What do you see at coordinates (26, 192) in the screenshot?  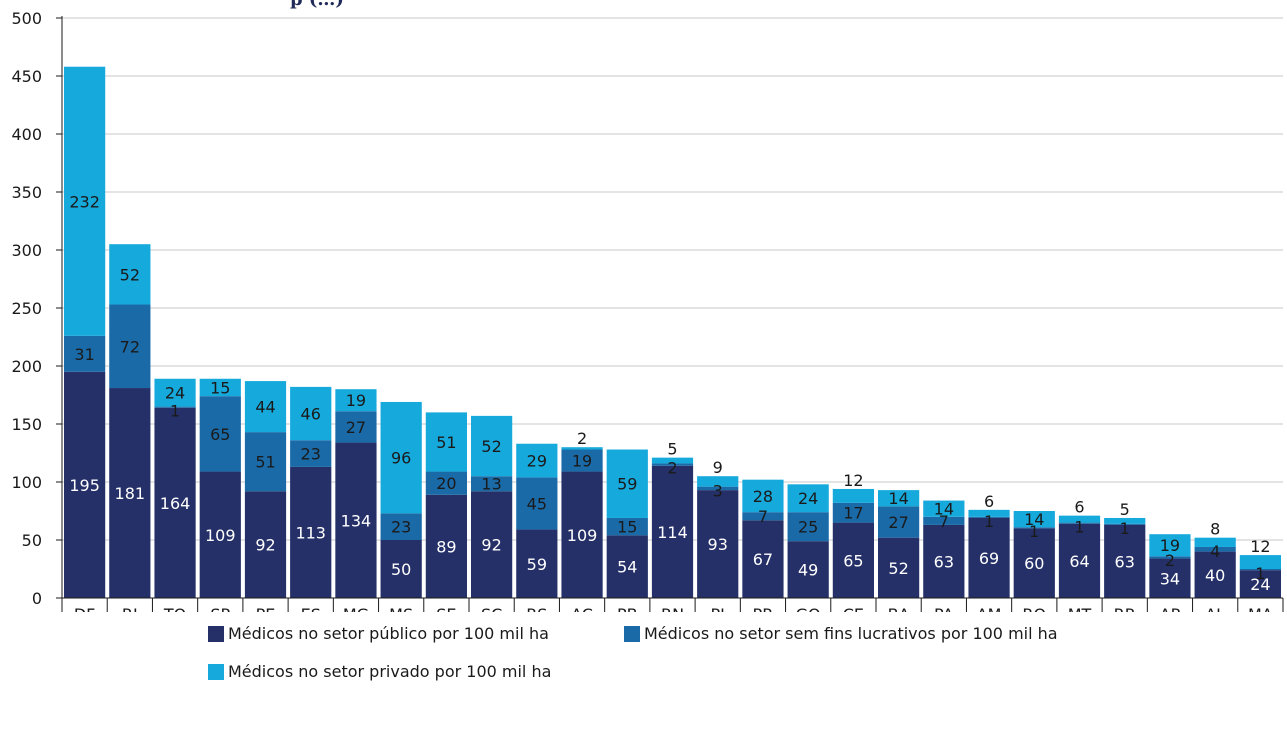 I see `y-tick-label: 350` at bounding box center [26, 192].